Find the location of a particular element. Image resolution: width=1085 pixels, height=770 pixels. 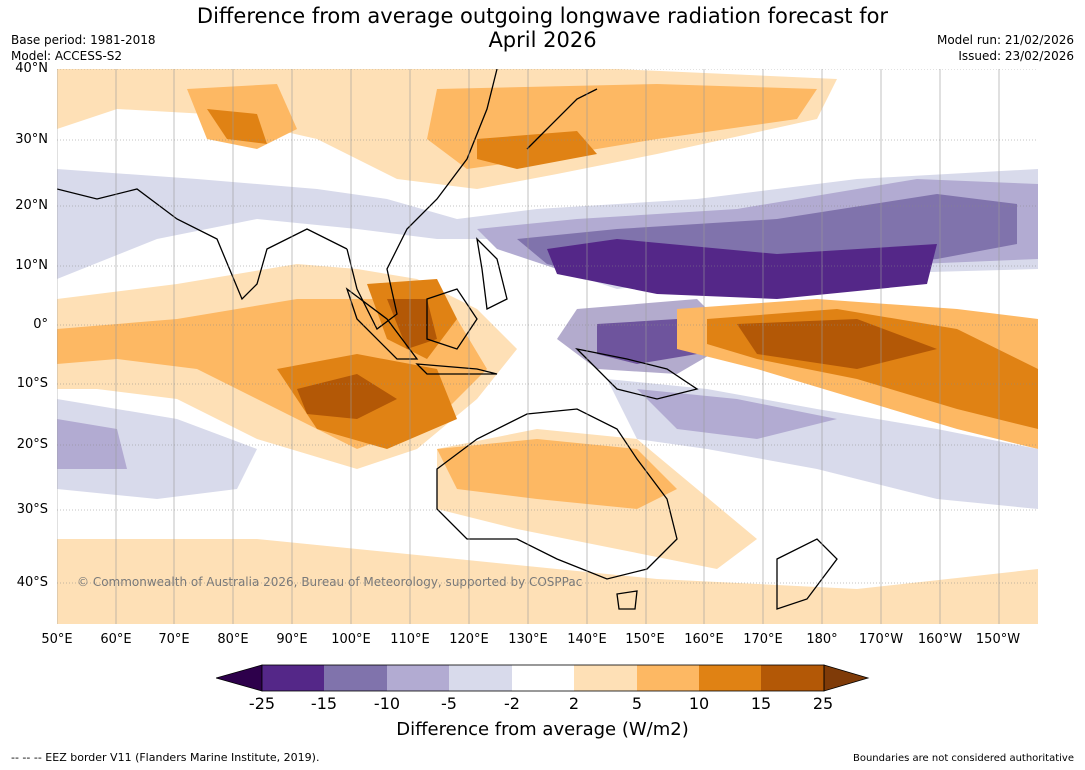

field-pos-himalaya-strong is located at coordinates (237, 126).